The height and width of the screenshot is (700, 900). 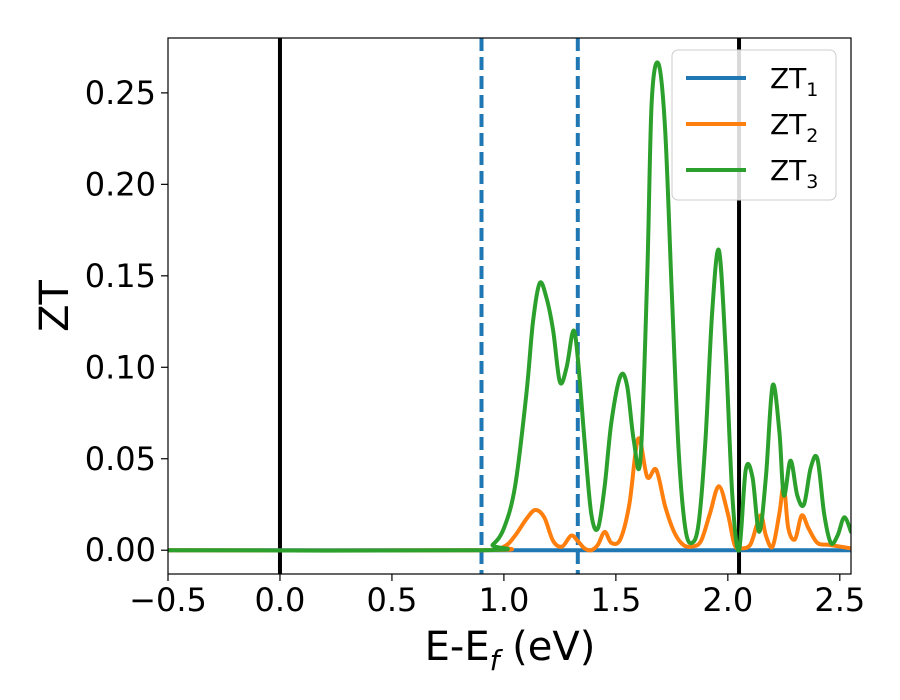 What do you see at coordinates (120, 276) in the screenshot?
I see `y-tick-label: 0.15` at bounding box center [120, 276].